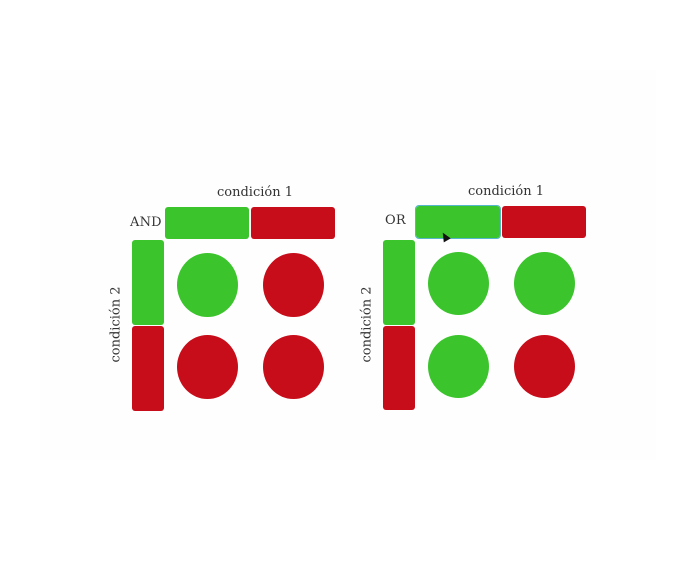  Describe the element at coordinates (458, 222) in the screenshot. I see `or-condition1-true-bar` at that location.